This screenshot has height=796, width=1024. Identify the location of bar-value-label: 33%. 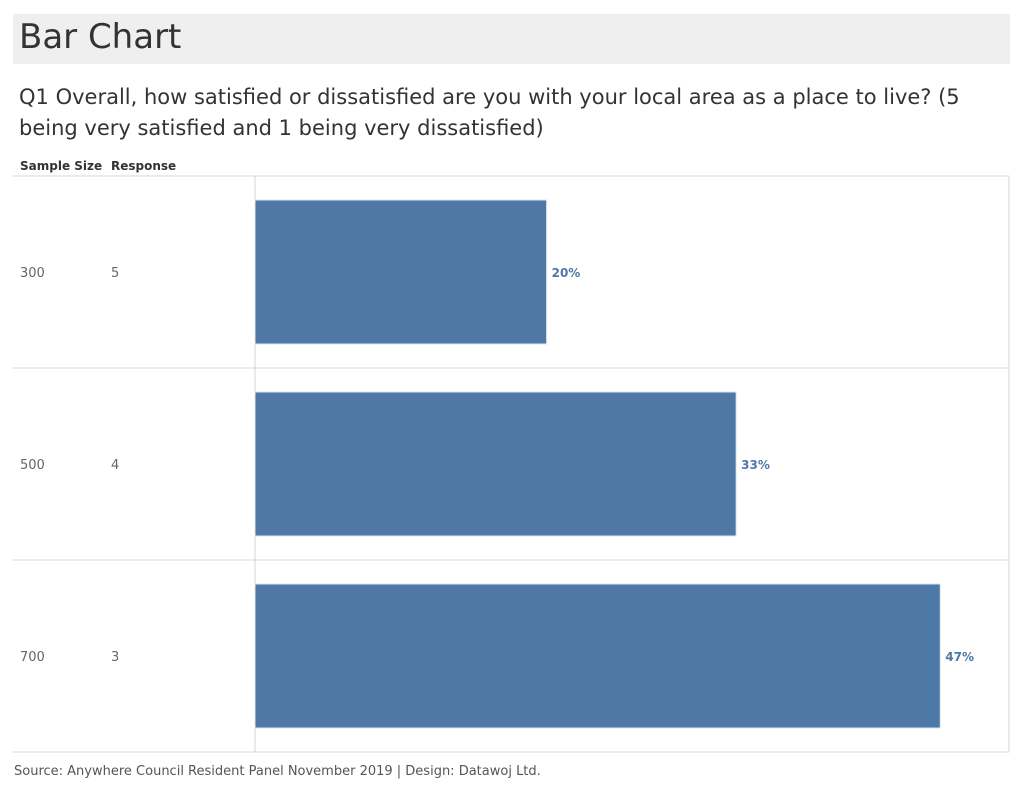
(755, 465).